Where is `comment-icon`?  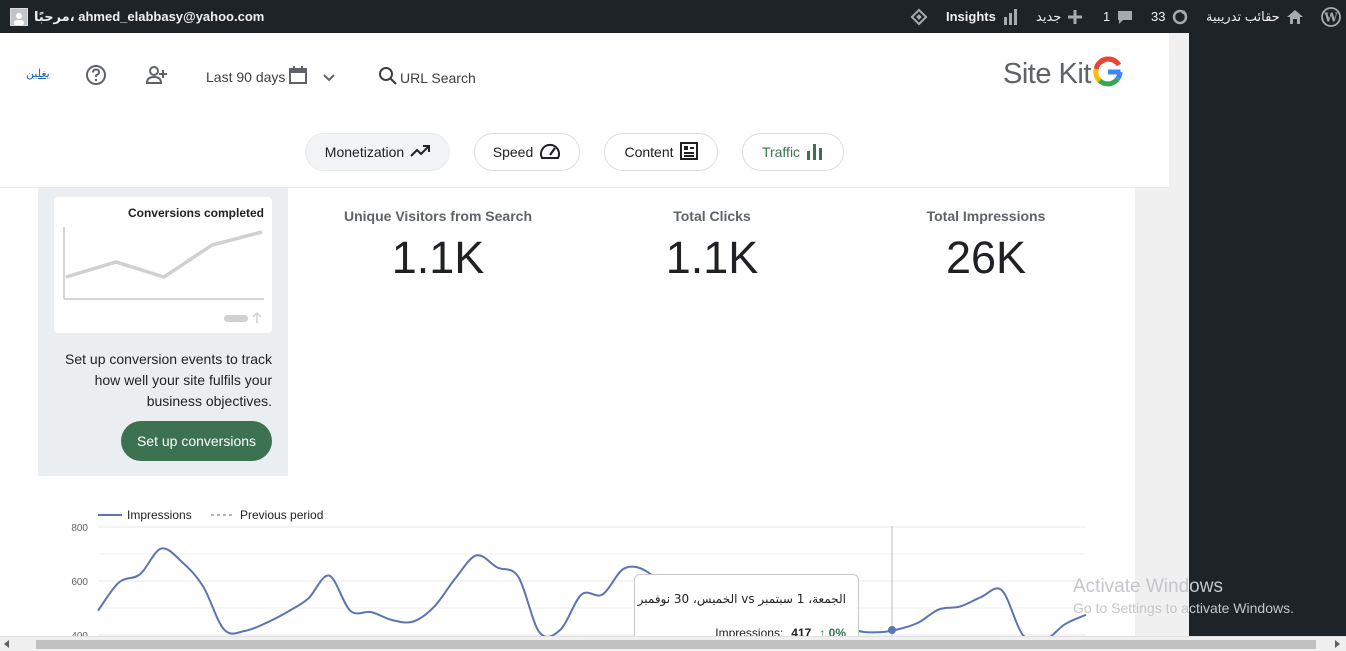 comment-icon is located at coordinates (1125, 17).